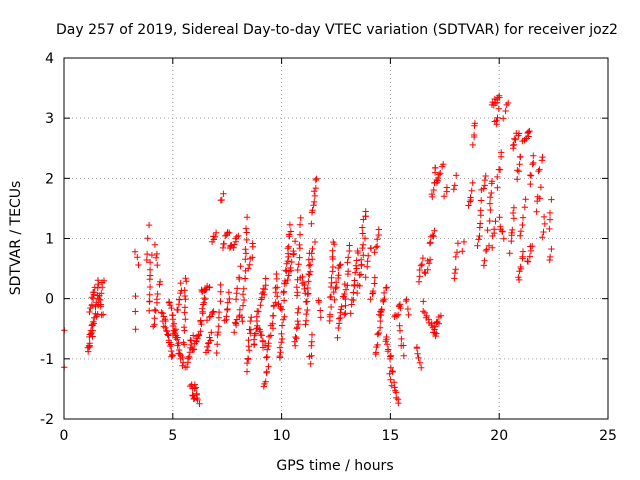  What do you see at coordinates (47, 239) in the screenshot?
I see `y-tick-labels: -2 -1 0 1 2 3 4` at bounding box center [47, 239].